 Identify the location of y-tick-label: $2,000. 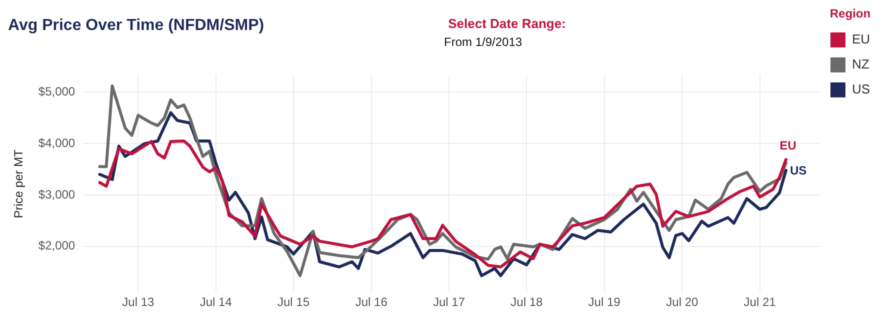
(57, 245).